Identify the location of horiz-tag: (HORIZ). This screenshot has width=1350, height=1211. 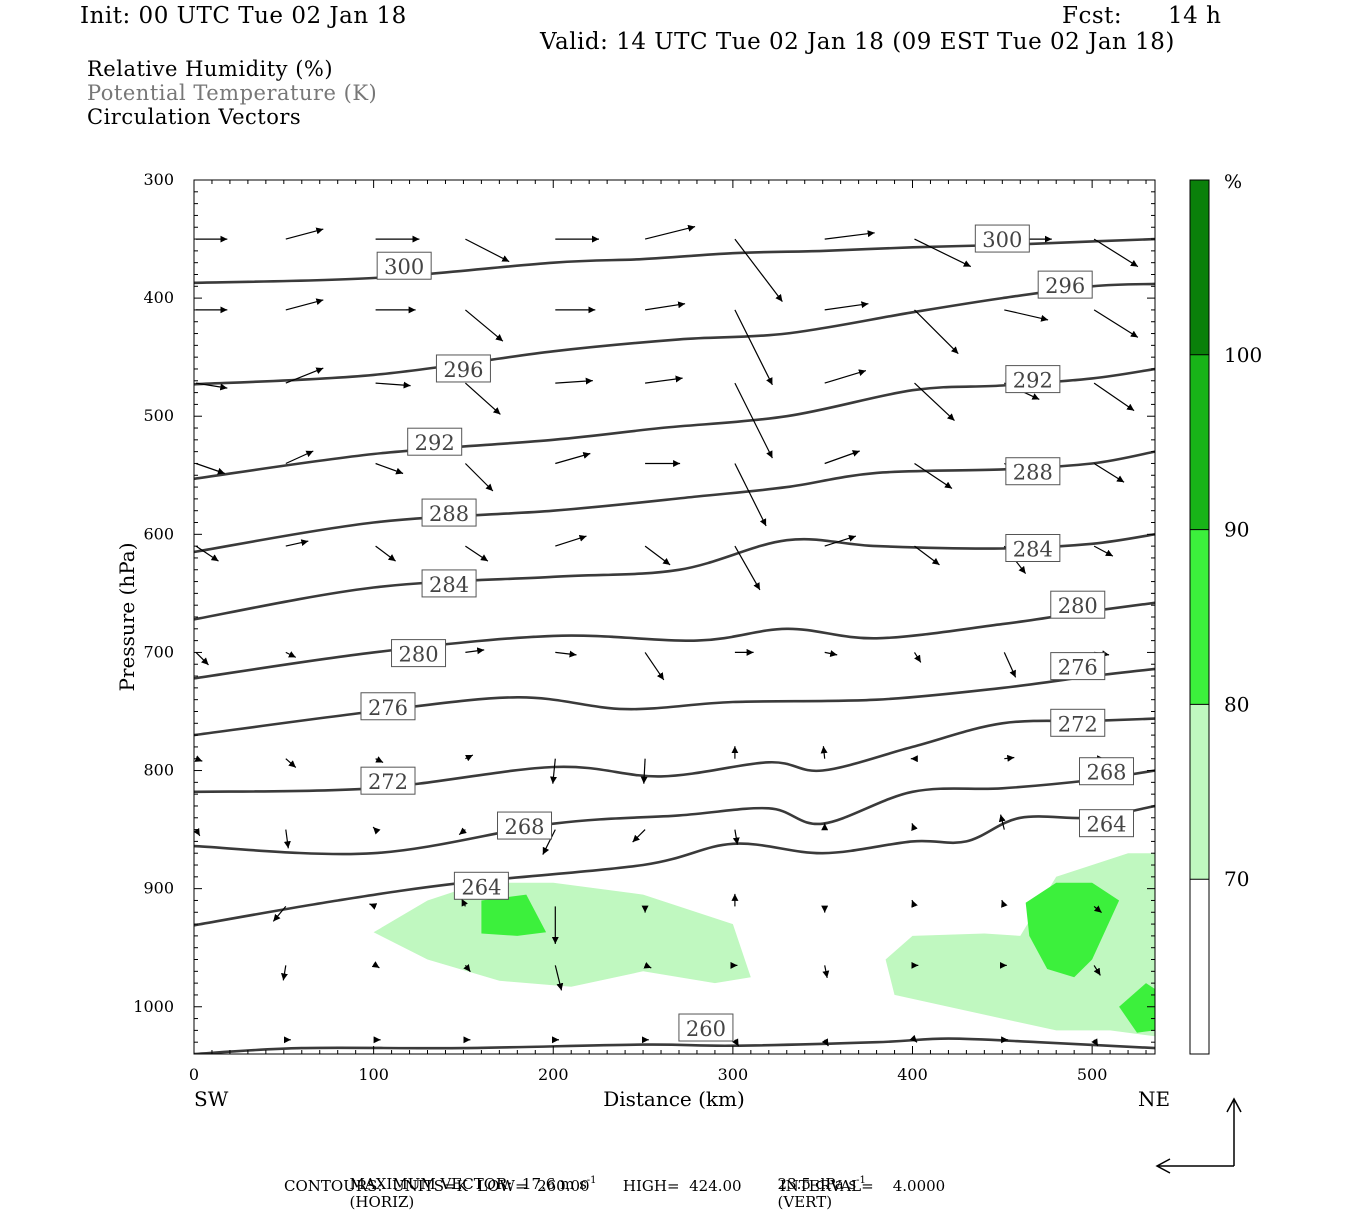
(382, 1202).